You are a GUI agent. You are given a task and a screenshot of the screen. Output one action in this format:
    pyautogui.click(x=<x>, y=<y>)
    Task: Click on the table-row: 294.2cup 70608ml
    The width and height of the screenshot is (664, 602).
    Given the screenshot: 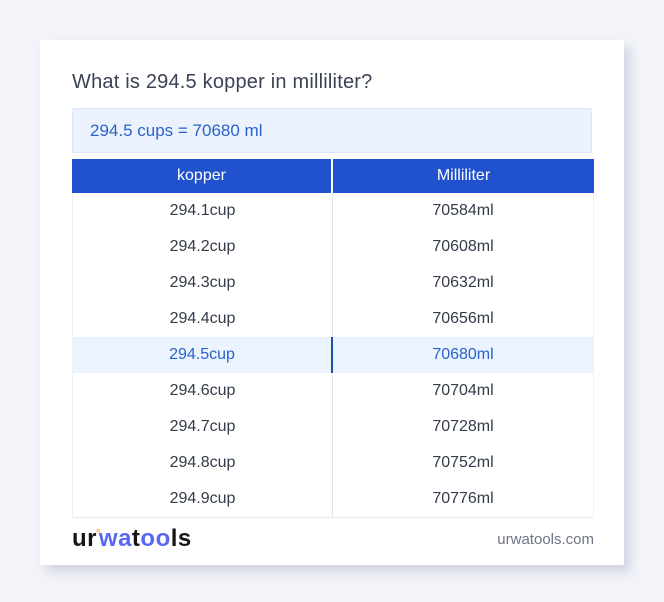 What is the action you would take?
    pyautogui.click(x=333, y=247)
    